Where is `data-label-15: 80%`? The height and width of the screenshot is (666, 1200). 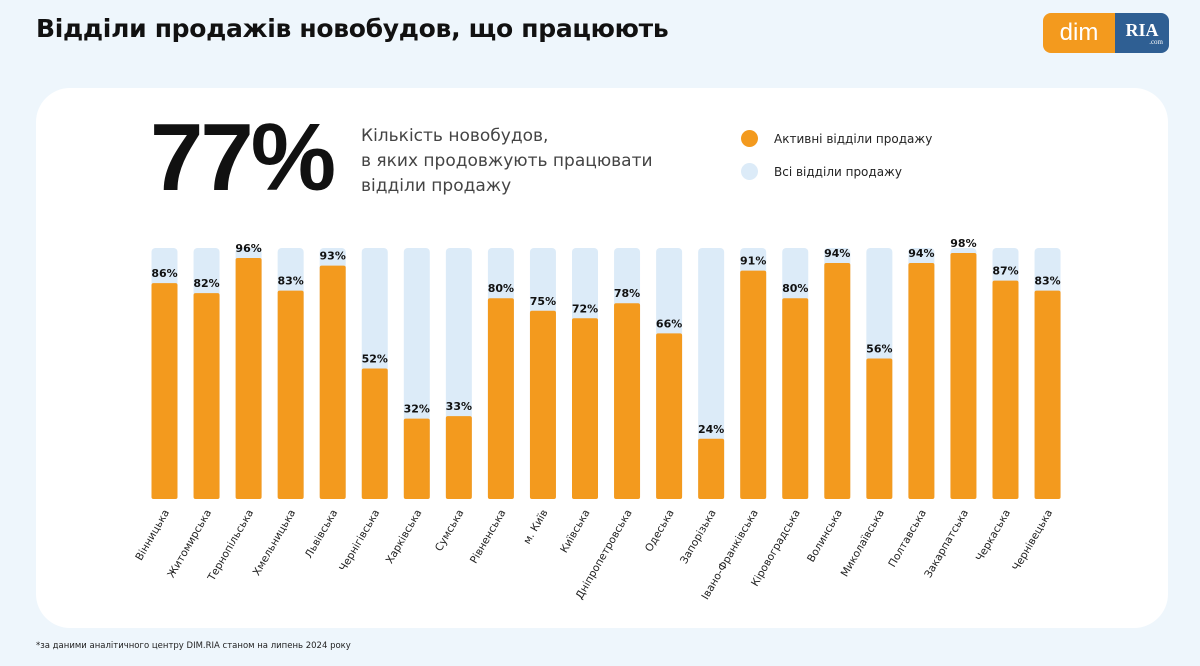
data-label-15: 80% is located at coordinates (795, 288).